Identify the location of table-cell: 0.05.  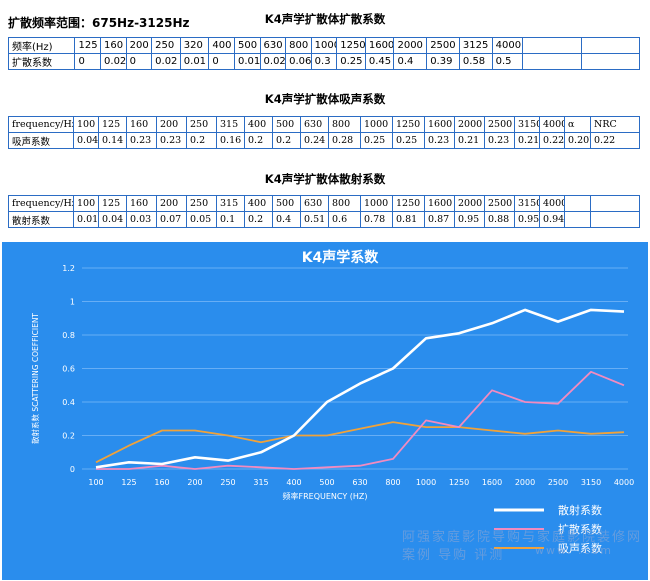
(201, 219).